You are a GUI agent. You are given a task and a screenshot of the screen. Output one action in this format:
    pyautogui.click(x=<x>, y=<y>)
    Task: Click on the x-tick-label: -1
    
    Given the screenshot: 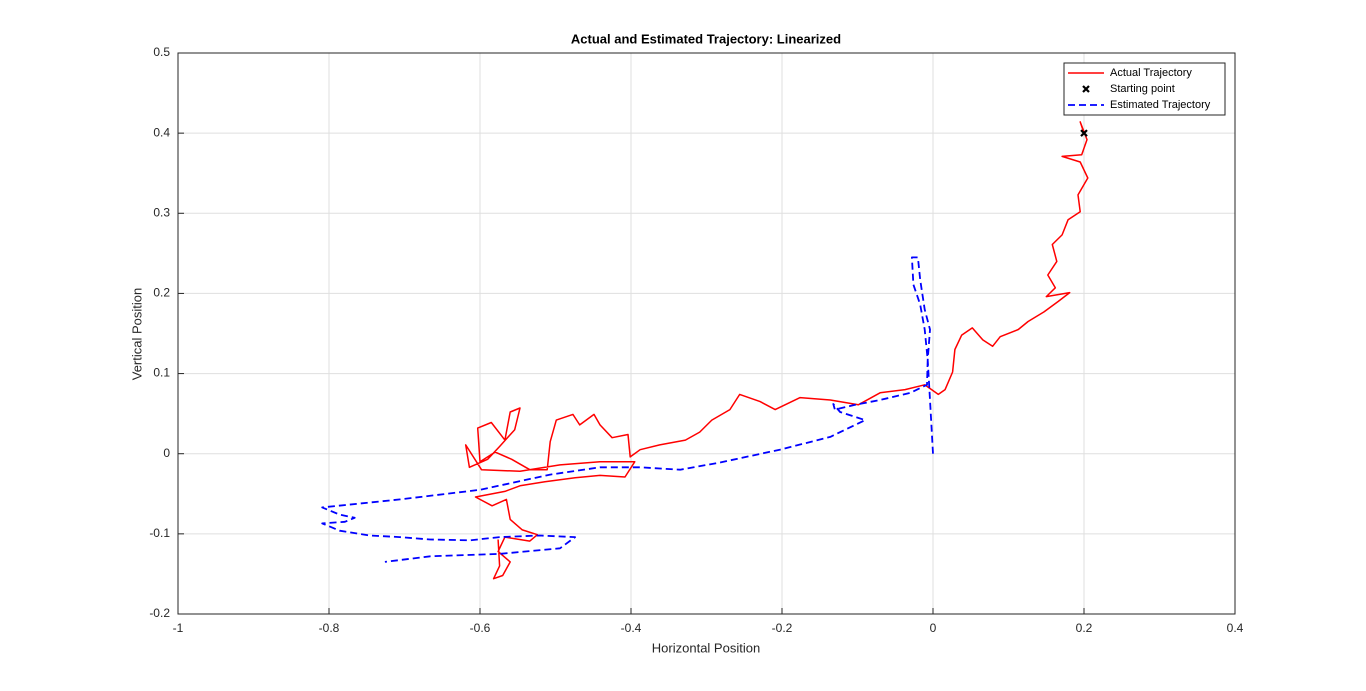 What is the action you would take?
    pyautogui.click(x=178, y=628)
    